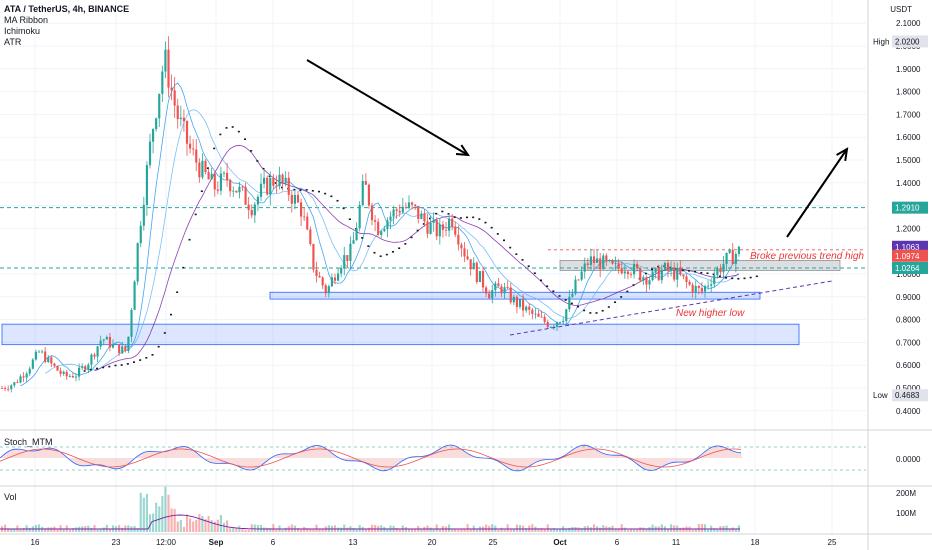 The height and width of the screenshot is (550, 932). What do you see at coordinates (617, 542) in the screenshot?
I see `time-tick-label: 6` at bounding box center [617, 542].